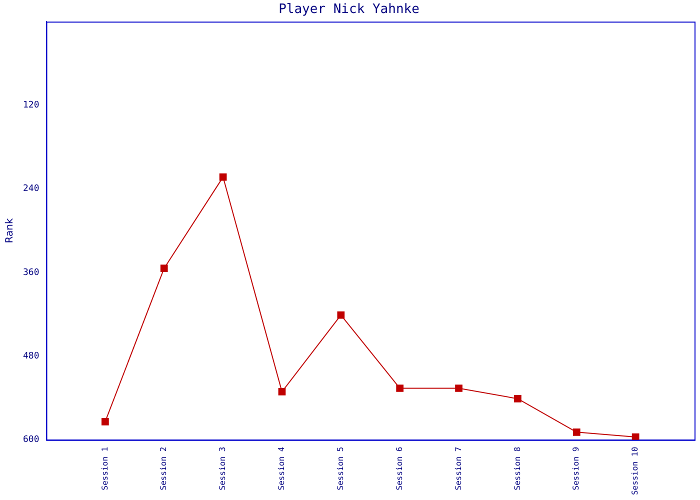 This screenshot has height=500, width=700. What do you see at coordinates (105, 468) in the screenshot?
I see `x-tick-label: Session 1` at bounding box center [105, 468].